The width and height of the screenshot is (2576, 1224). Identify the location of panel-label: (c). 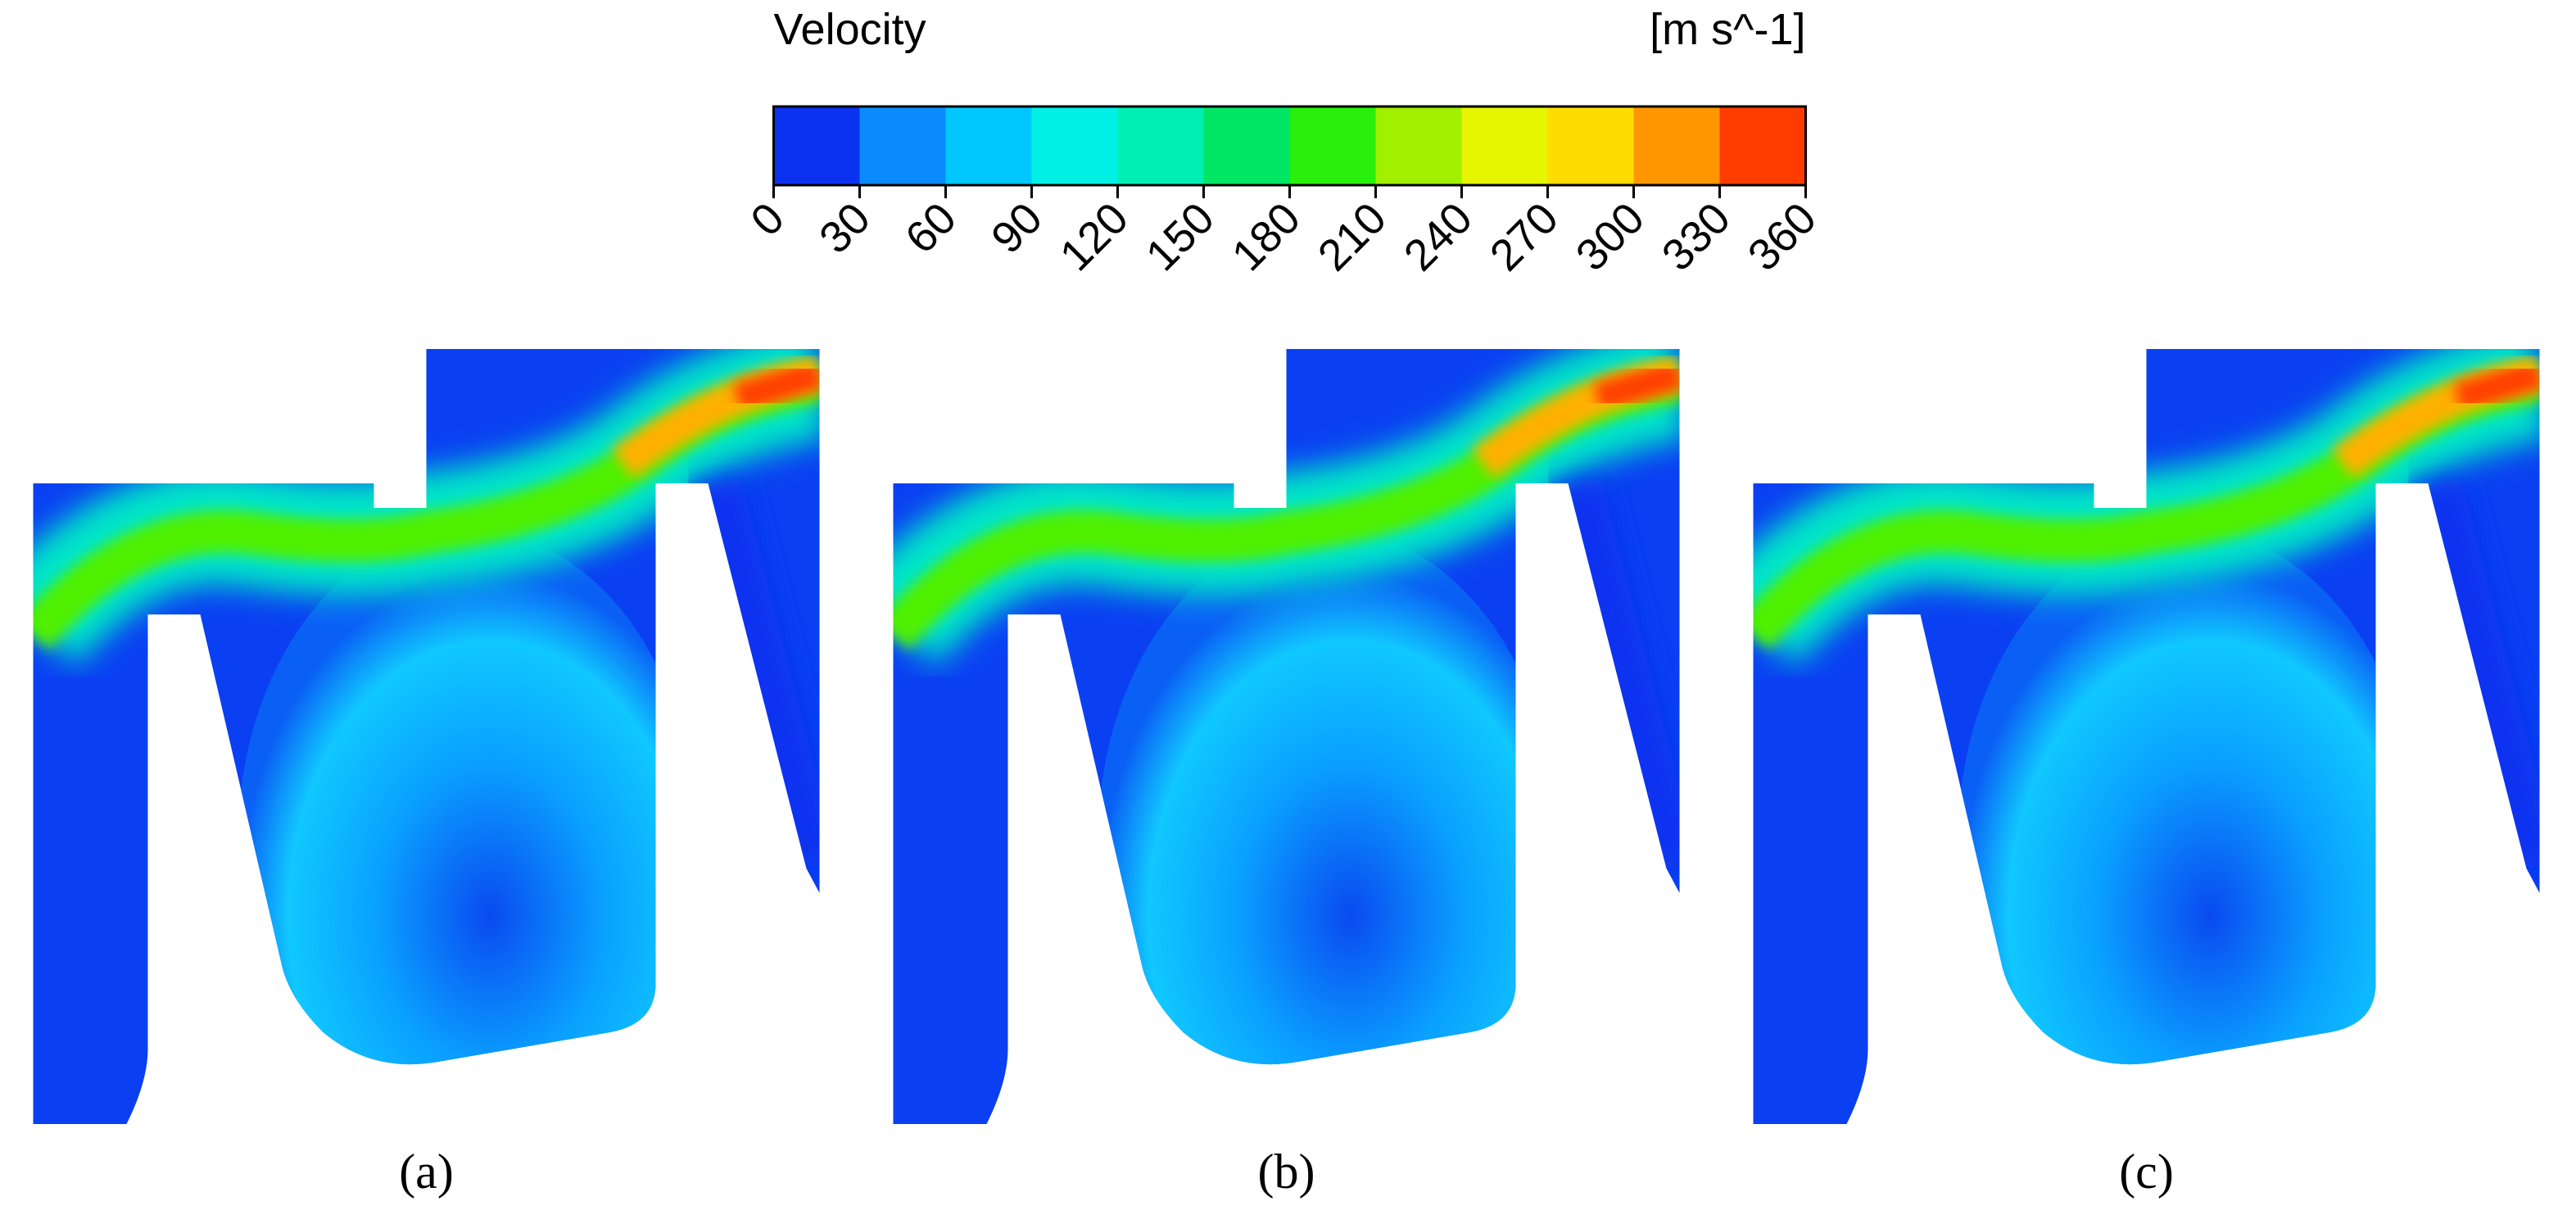
(2146, 1172).